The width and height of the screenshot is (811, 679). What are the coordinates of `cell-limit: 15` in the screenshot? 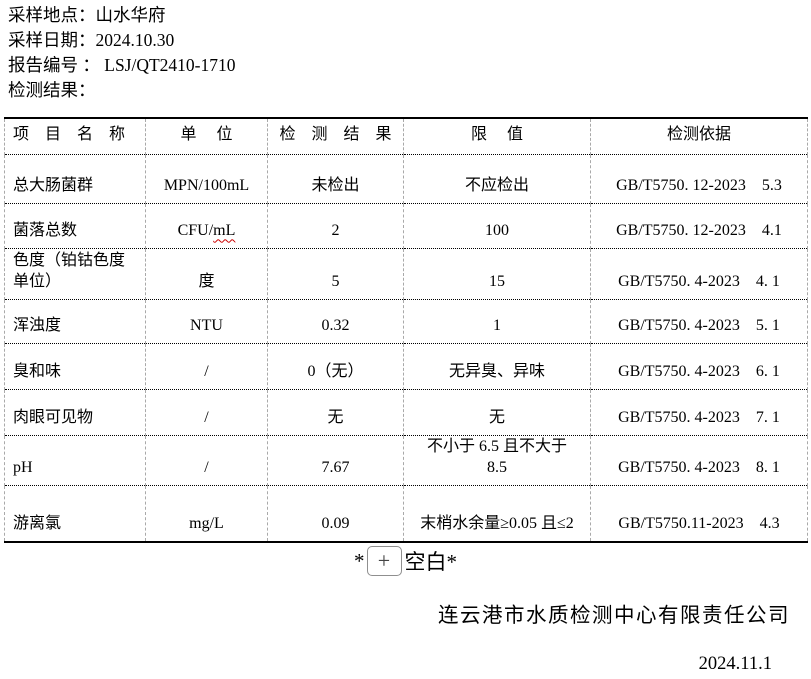 It's located at (497, 274).